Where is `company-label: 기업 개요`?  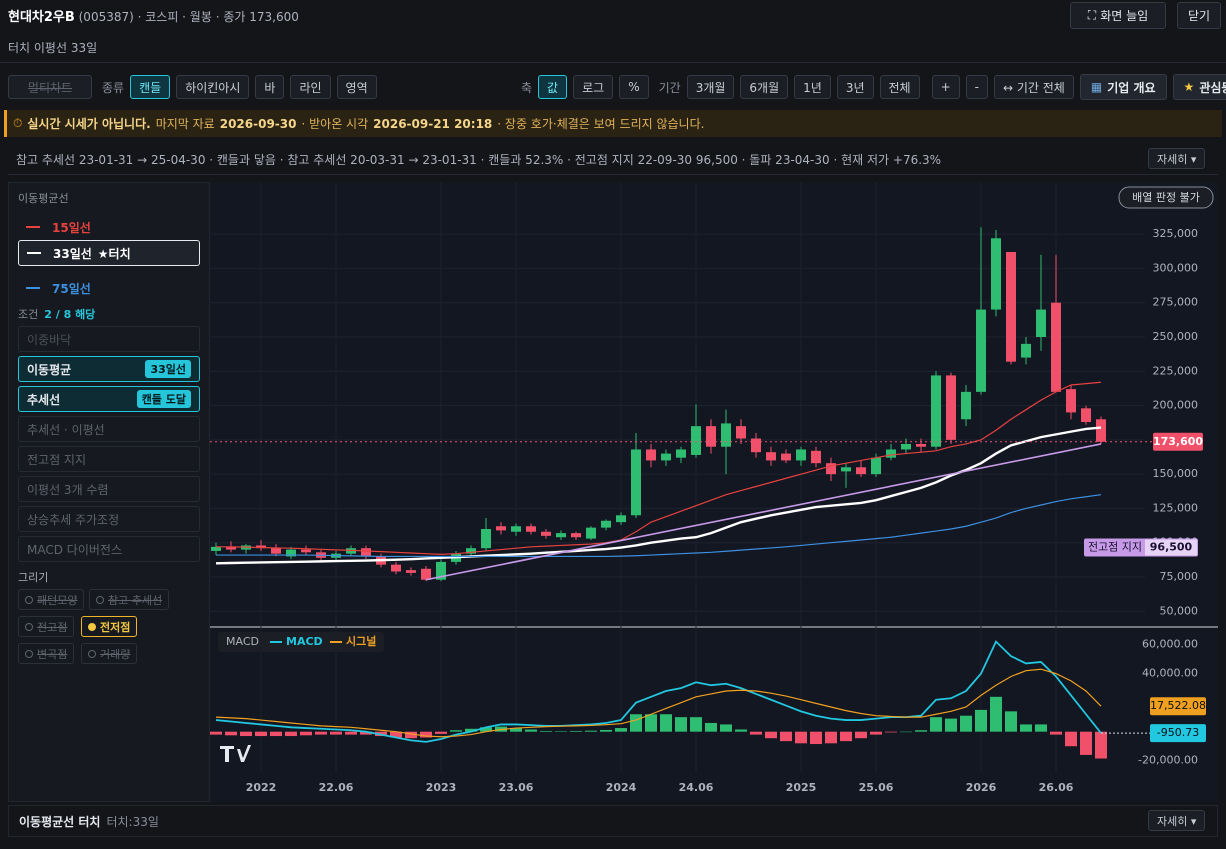
company-label: 기업 개요 is located at coordinates (1131, 87).